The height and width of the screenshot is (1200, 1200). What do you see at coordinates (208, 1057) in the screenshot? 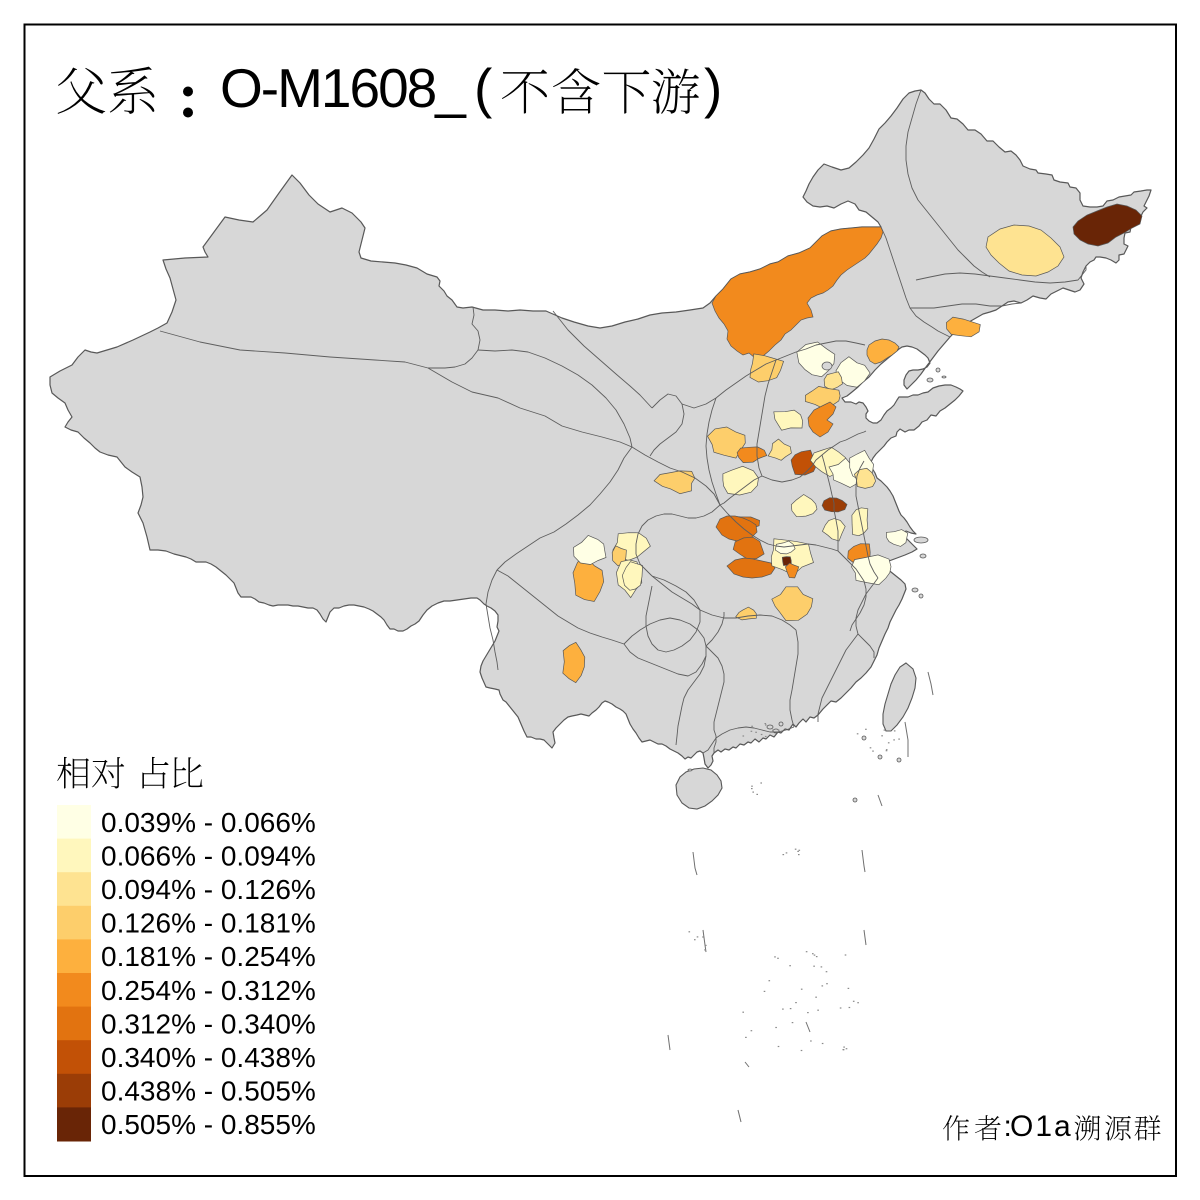
I see `svg-text: 0.340% - 0.438%` at bounding box center [208, 1057].